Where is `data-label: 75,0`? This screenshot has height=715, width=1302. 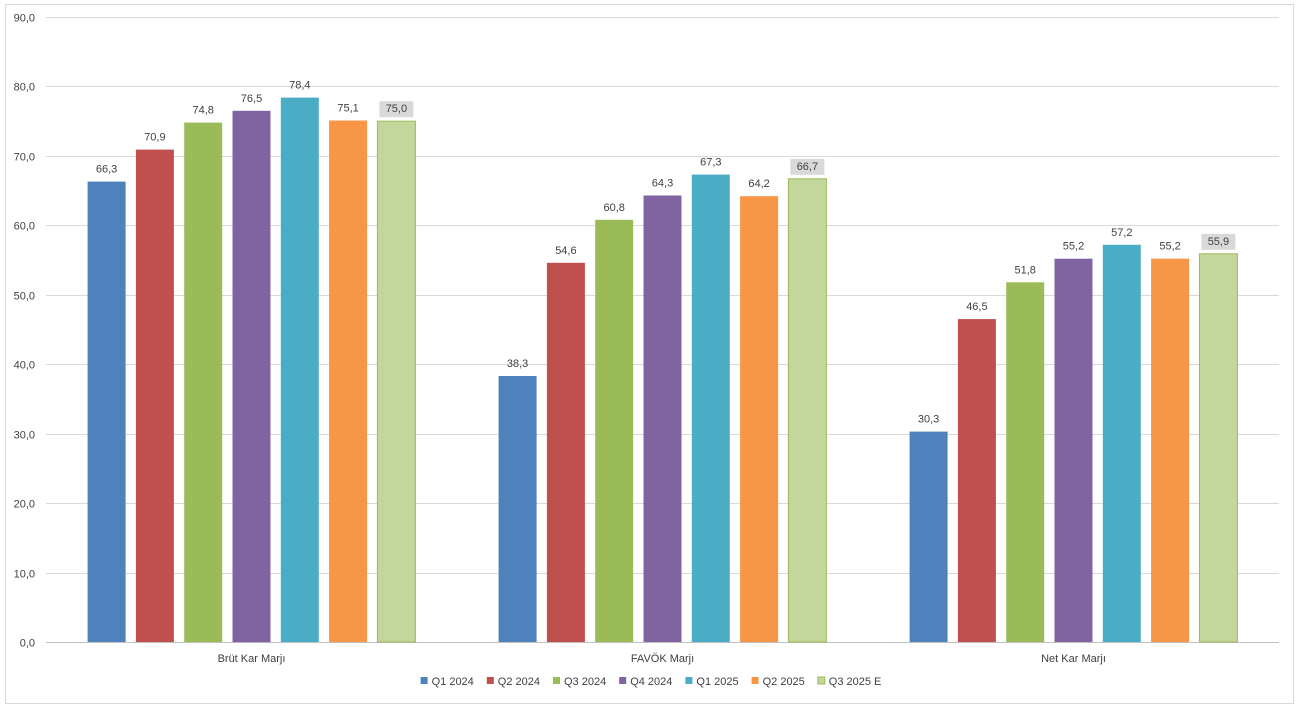
data-label: 75,0 is located at coordinates (396, 109).